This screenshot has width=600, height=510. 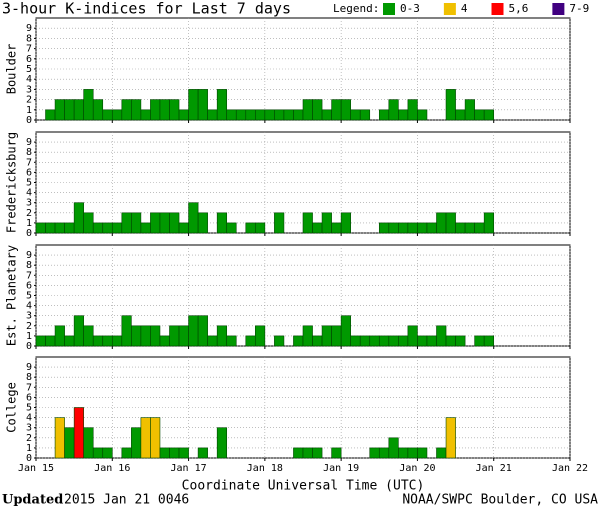 I want to click on y-axis-title: Est. Planetary, so click(x=12, y=295).